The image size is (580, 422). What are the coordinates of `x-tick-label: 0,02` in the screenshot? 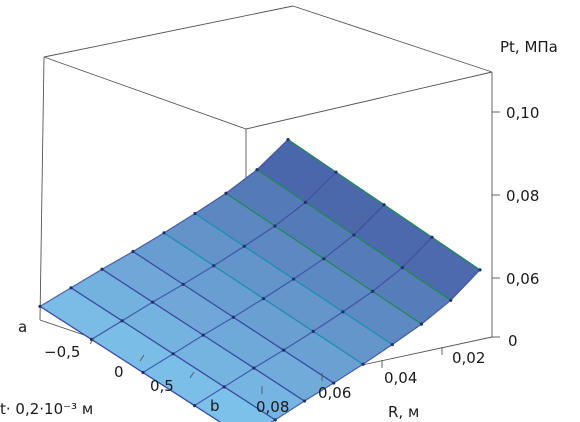 It's located at (468, 358).